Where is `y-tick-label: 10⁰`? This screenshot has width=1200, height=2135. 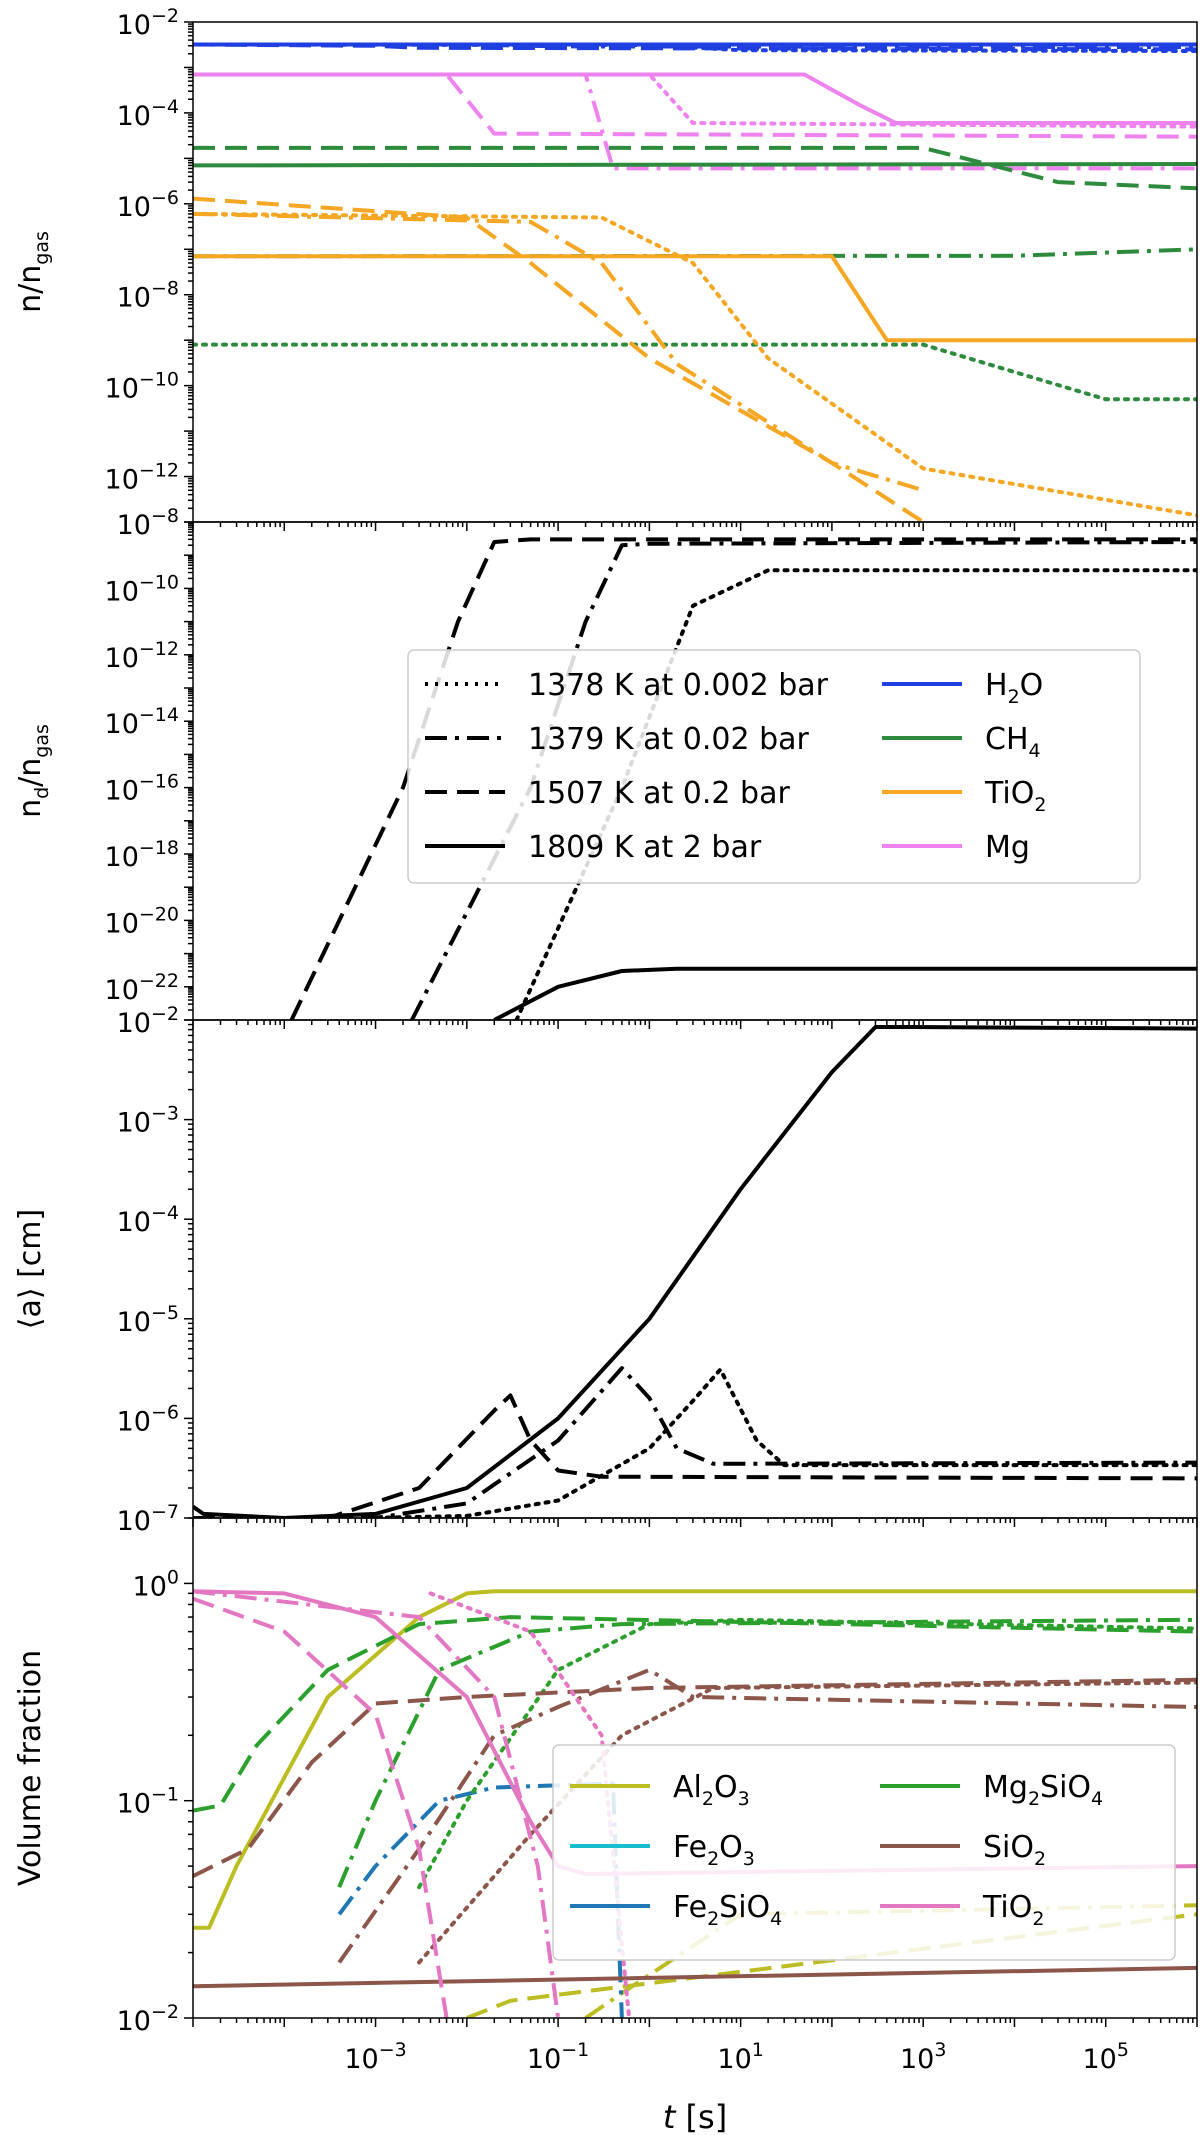 y-tick-label: 10⁰ is located at coordinates (156, 1584).